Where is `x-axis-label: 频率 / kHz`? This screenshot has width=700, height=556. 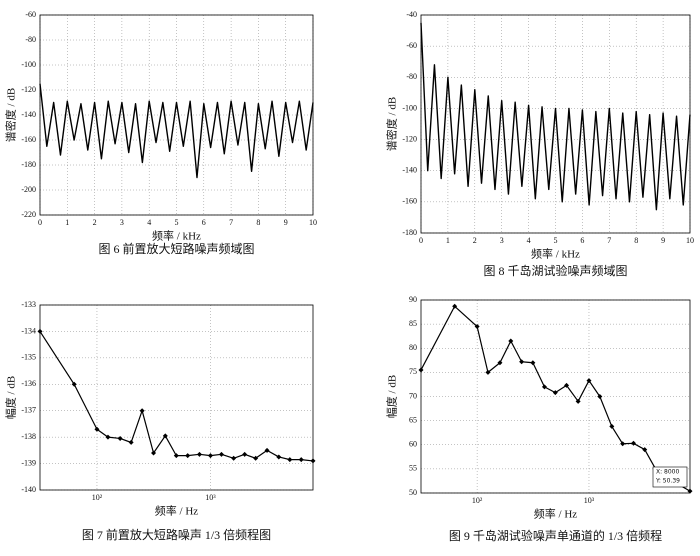
x-axis-label: 频率 / kHz is located at coordinates (555, 254).